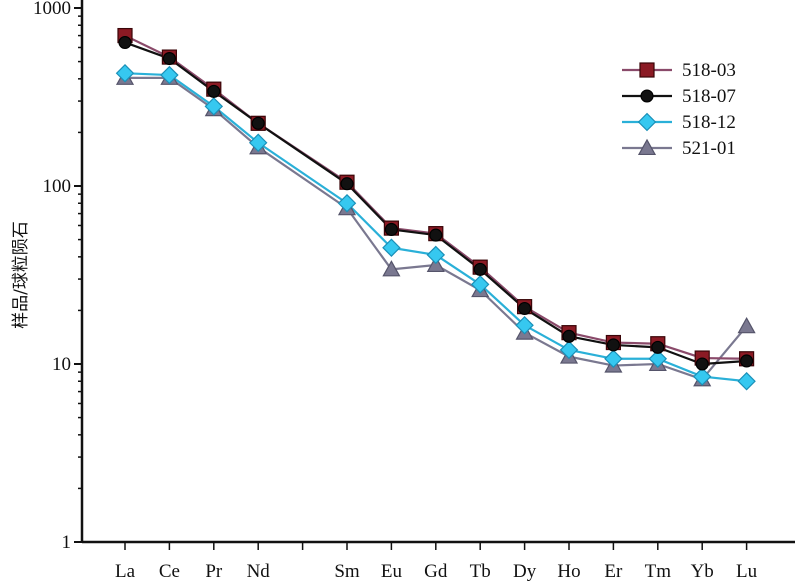  Describe the element at coordinates (125, 571) in the screenshot. I see `x-tick-label: La` at that location.